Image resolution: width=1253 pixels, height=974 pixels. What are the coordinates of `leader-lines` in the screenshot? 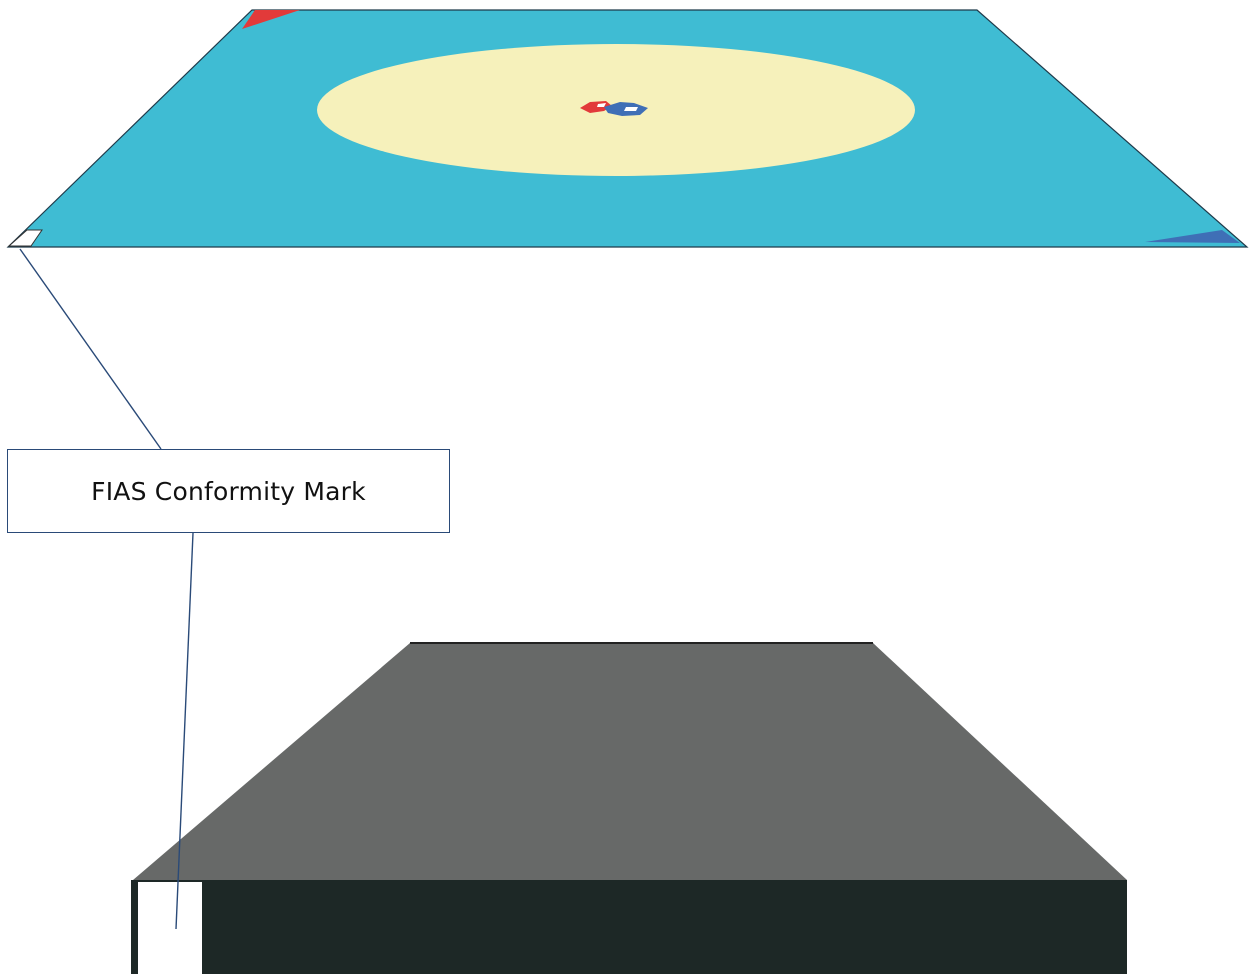 It's located at (106, 589).